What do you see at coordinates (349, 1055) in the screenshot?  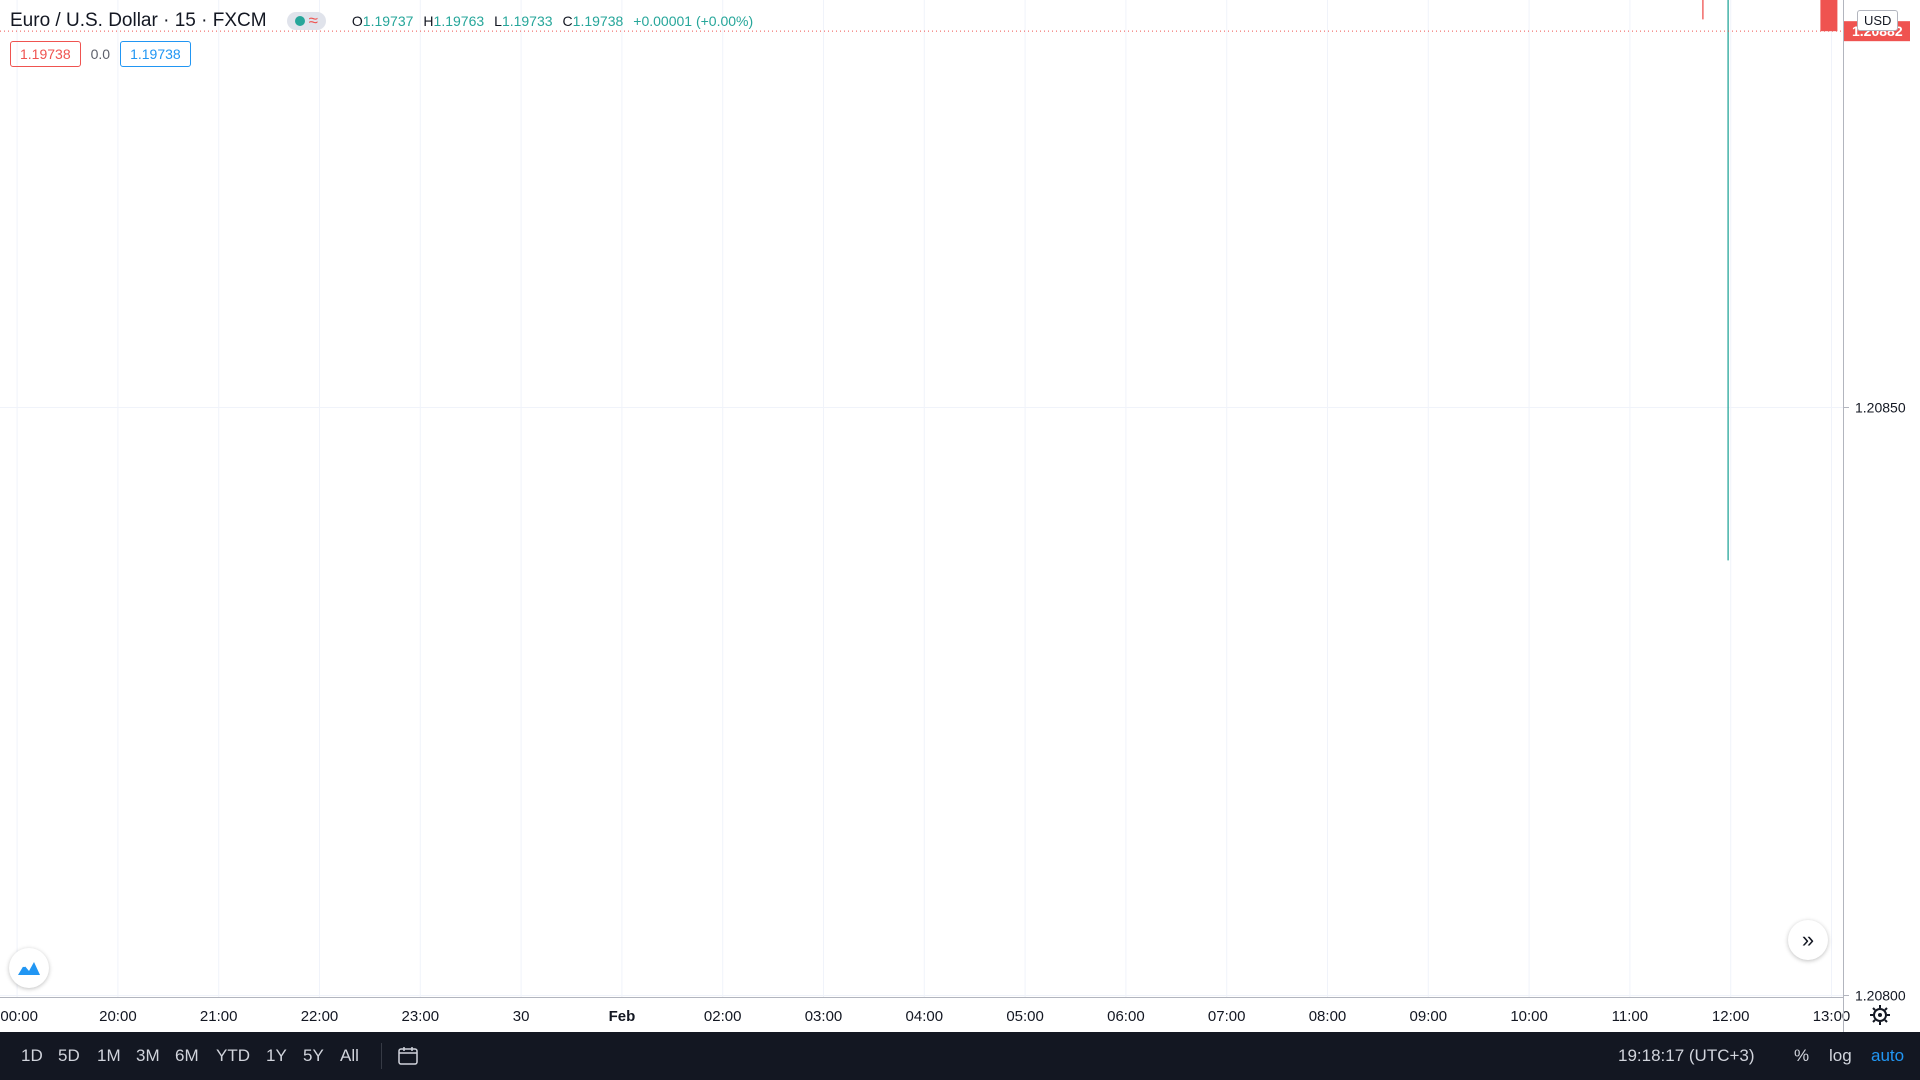 I see `range-button-all: All` at bounding box center [349, 1055].